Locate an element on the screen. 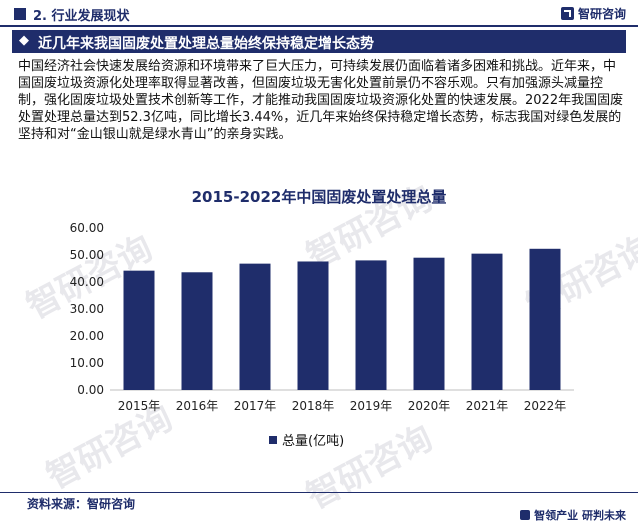 Image resolution: width=638 pixels, height=526 pixels. y-tick-label: 50.00 is located at coordinates (87, 255).